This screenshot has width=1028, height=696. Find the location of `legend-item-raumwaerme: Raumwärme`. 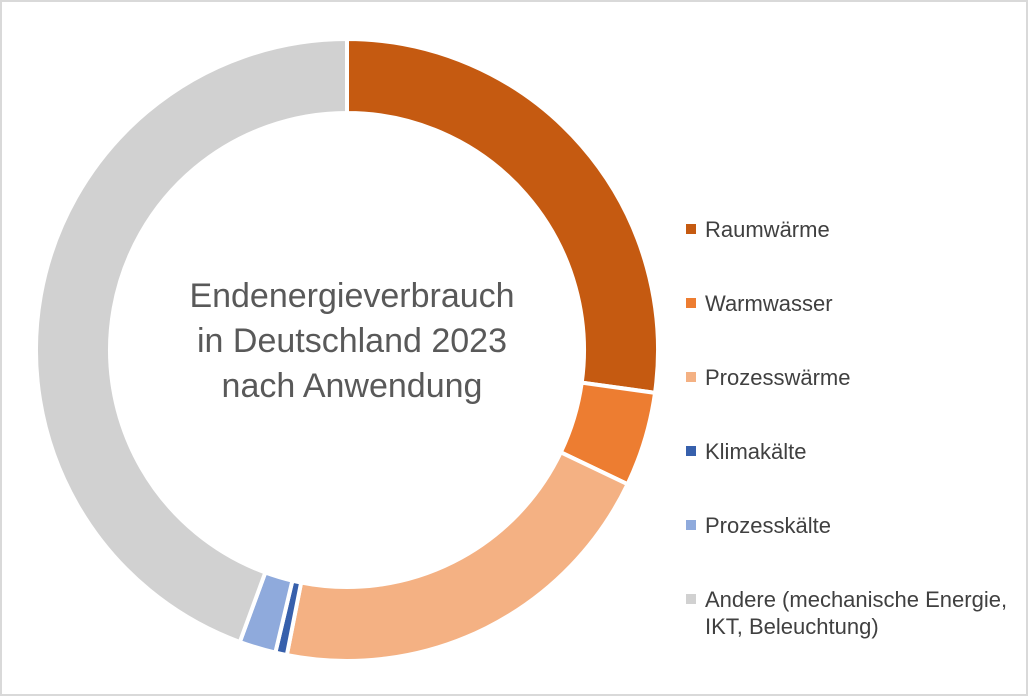

legend-item-raumwaerme: Raumwärme is located at coordinates (855, 229).